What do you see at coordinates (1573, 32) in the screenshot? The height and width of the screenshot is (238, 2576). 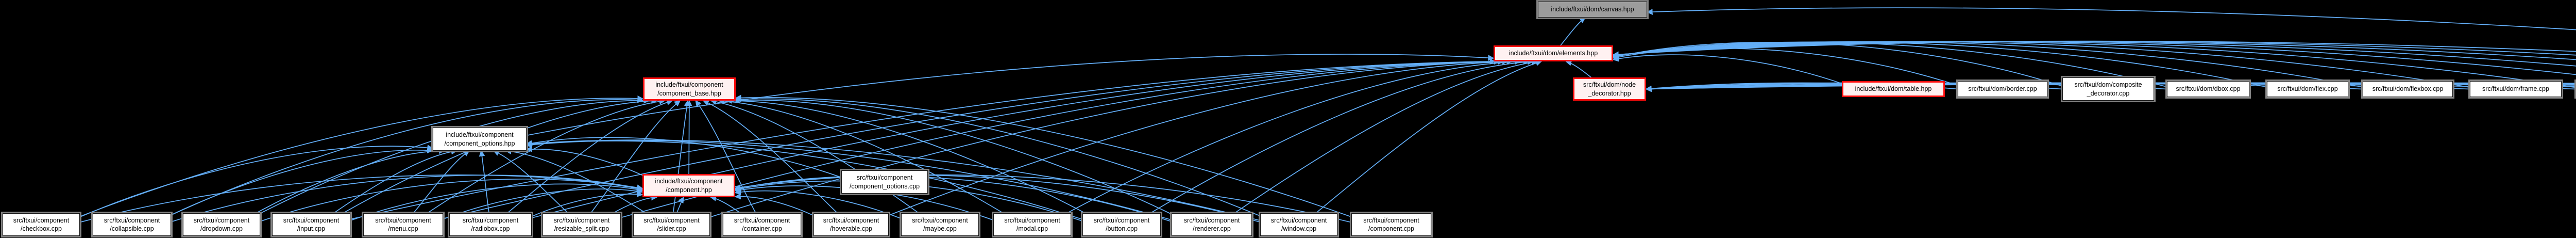 I see `edge-elements-hpp-to-canvas-hpp` at bounding box center [1573, 32].